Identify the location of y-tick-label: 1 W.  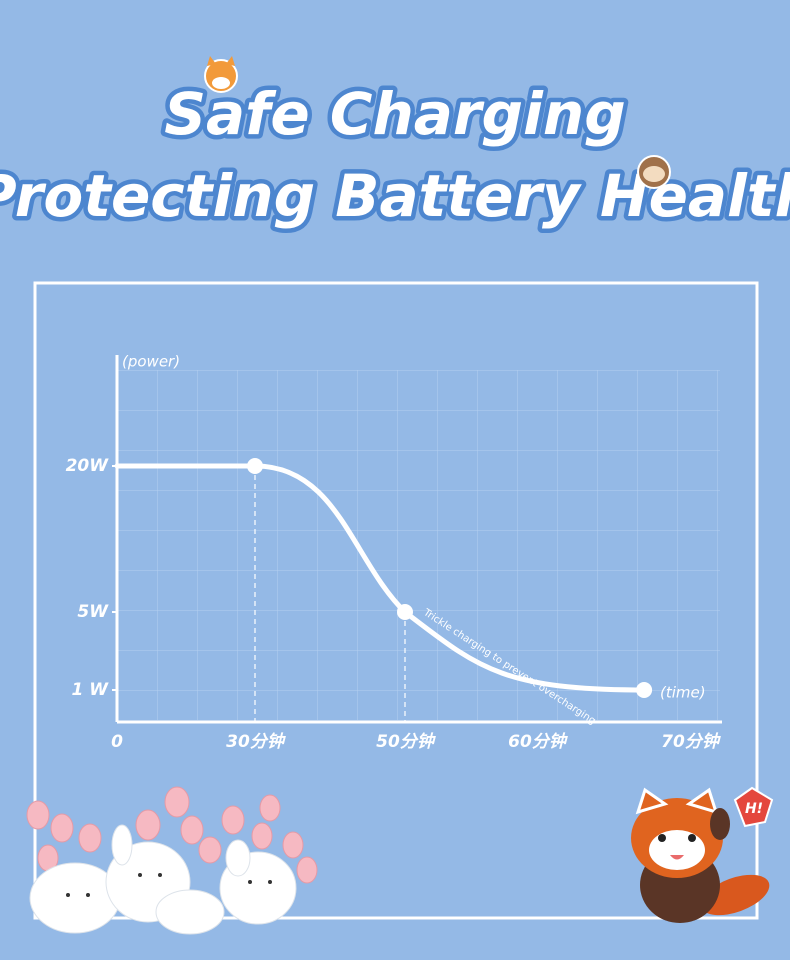
(91, 690).